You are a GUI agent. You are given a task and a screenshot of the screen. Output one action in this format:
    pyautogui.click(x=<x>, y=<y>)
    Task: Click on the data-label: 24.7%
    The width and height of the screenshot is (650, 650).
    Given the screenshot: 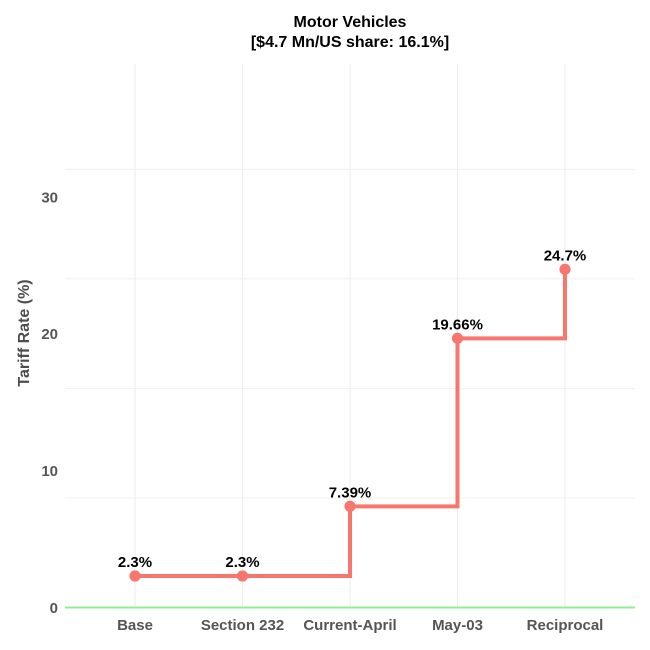 What is the action you would take?
    pyautogui.click(x=565, y=255)
    